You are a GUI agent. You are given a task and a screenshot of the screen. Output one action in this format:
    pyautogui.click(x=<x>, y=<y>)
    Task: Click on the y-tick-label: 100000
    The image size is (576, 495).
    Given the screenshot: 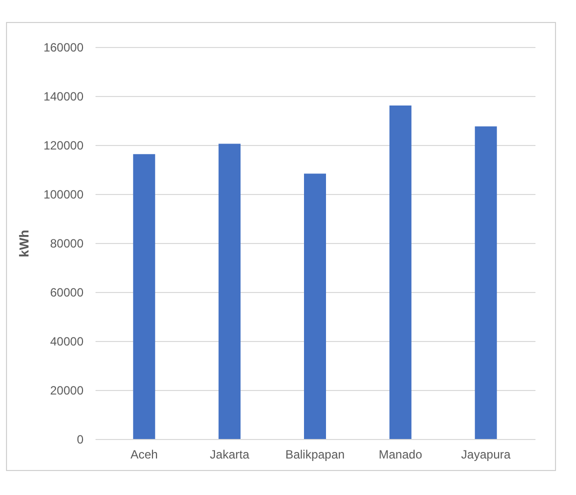 What is the action you would take?
    pyautogui.click(x=63, y=195)
    